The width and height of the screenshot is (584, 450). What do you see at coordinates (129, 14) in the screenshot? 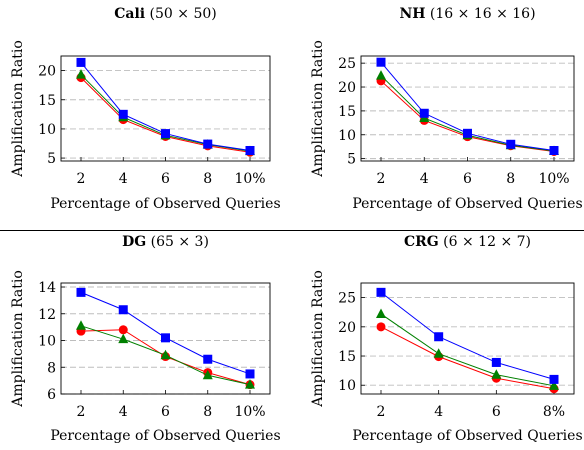
I see `chart-title-name: Cali` at bounding box center [129, 14].